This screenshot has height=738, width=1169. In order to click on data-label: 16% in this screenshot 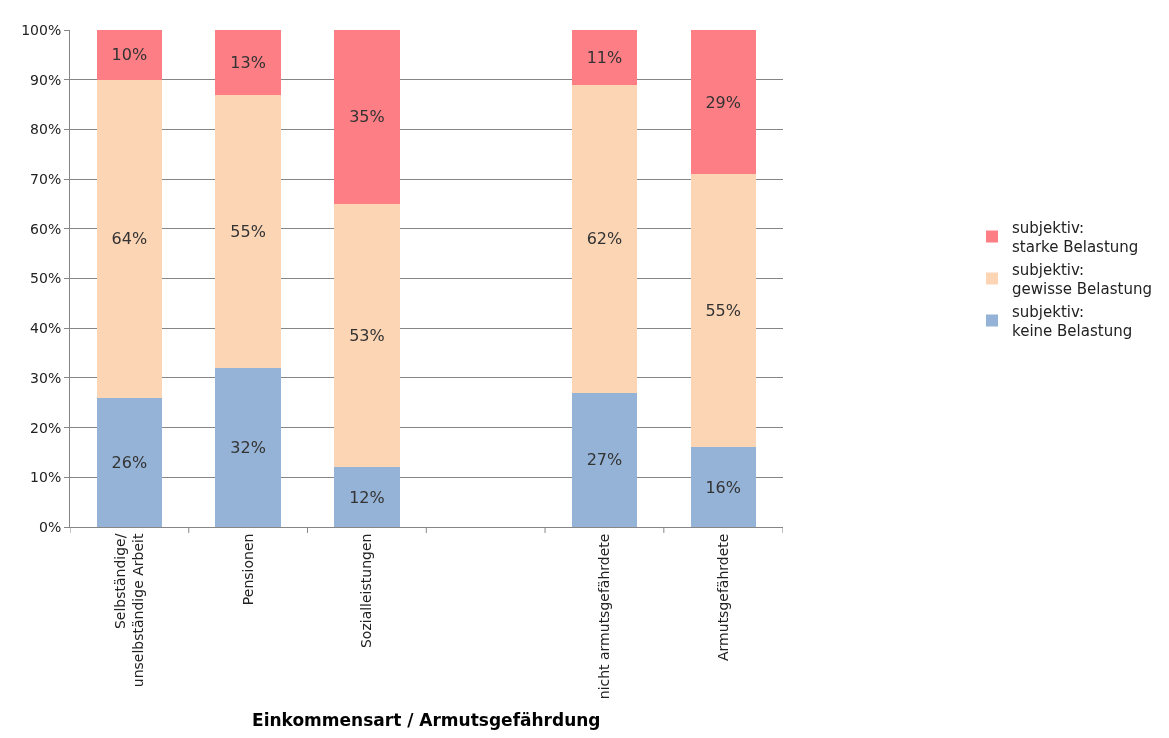, I will do `click(723, 487)`.